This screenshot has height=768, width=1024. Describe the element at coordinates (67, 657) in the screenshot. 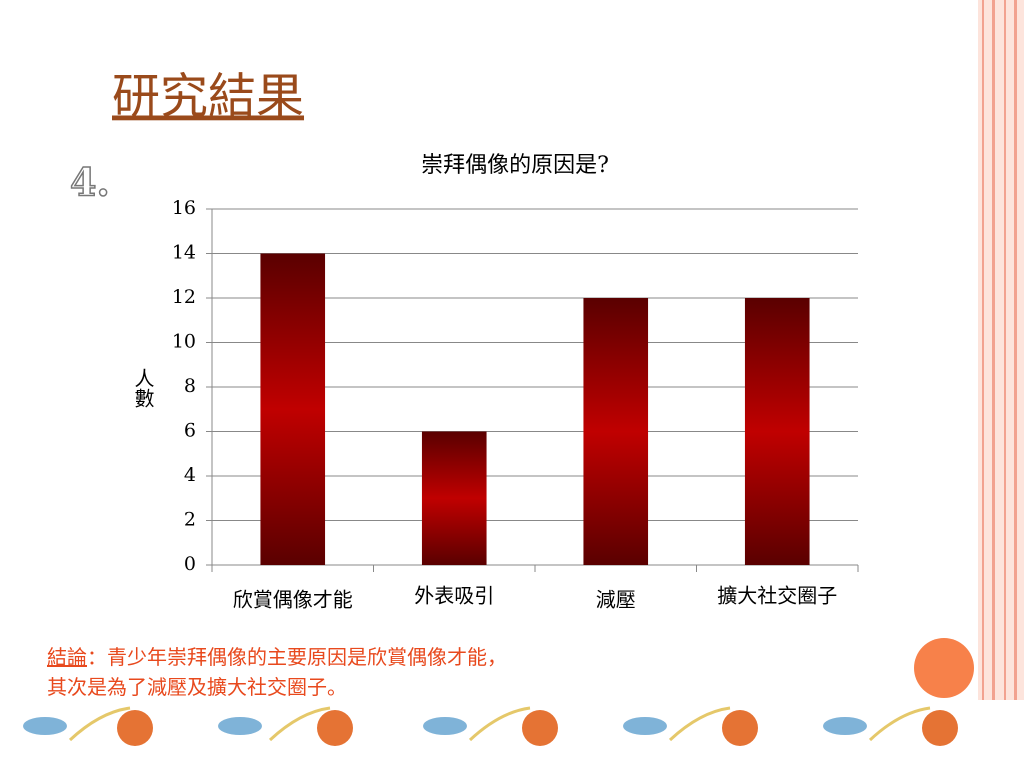

I see `conclusion-label: 結論` at that location.